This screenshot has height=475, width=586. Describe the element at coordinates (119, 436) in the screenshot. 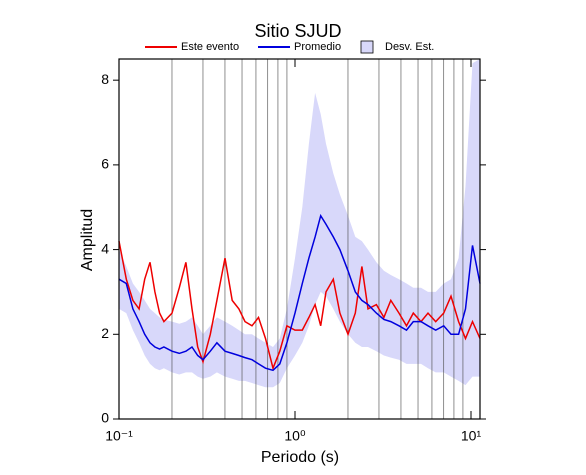

I see `x-tick-label: 10⁻¹` at that location.